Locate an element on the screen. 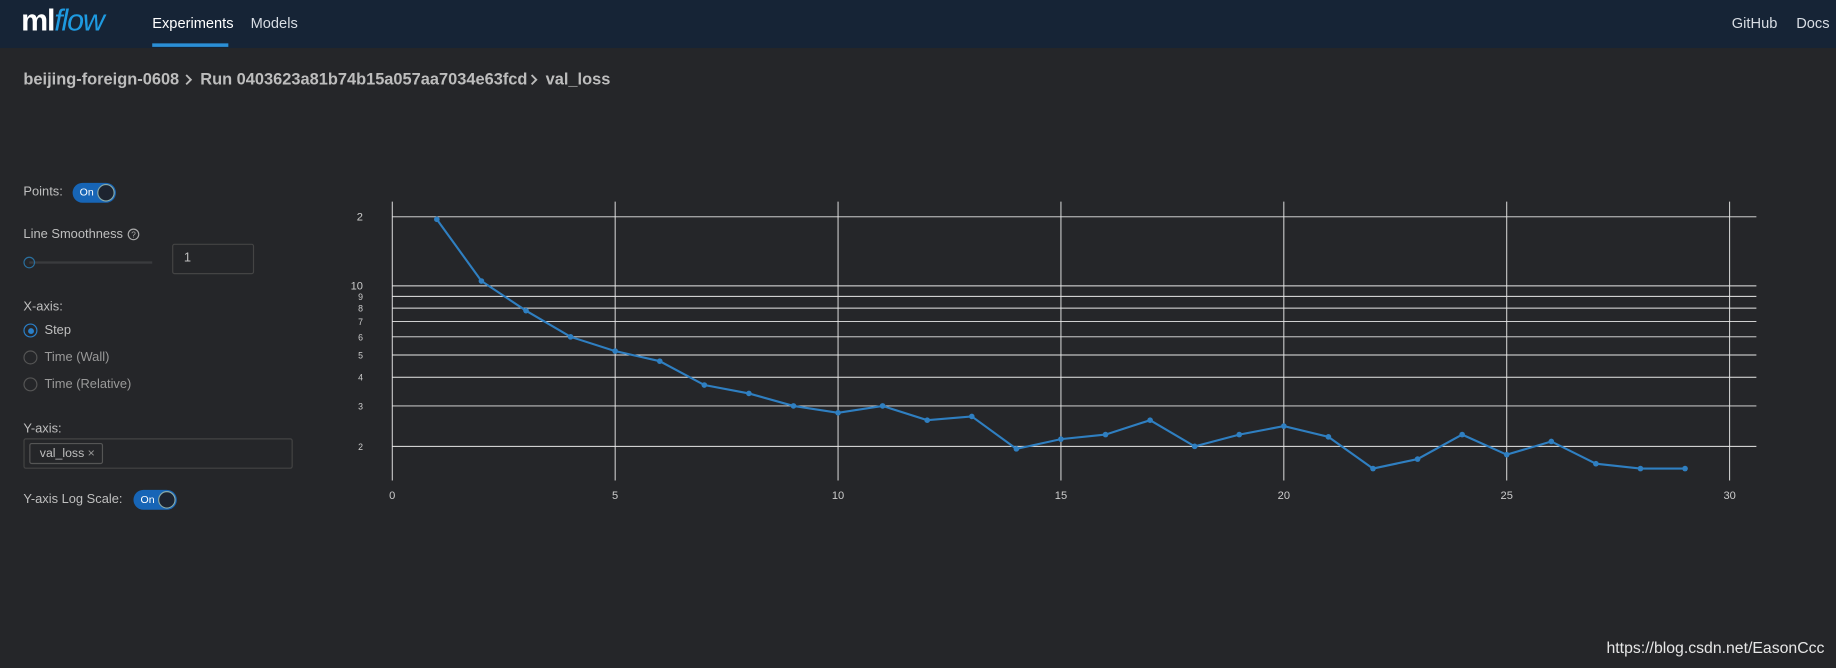 Image resolution: width=1836 pixels, height=668 pixels. input-value: 1 is located at coordinates (187, 257).